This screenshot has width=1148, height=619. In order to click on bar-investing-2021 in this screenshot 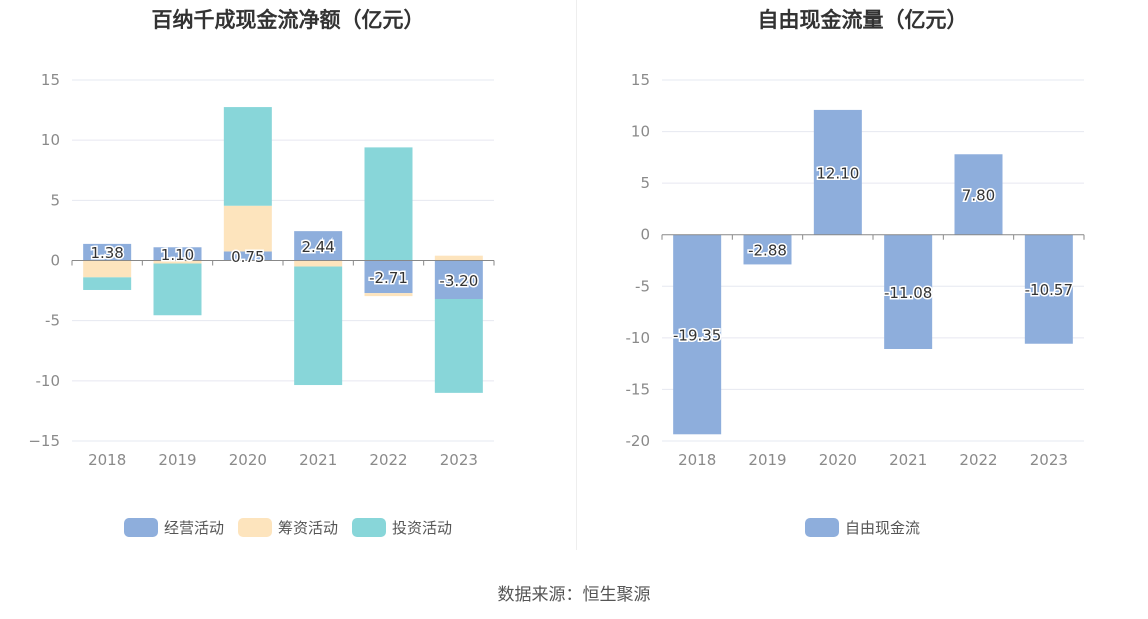, I will do `click(318, 326)`.